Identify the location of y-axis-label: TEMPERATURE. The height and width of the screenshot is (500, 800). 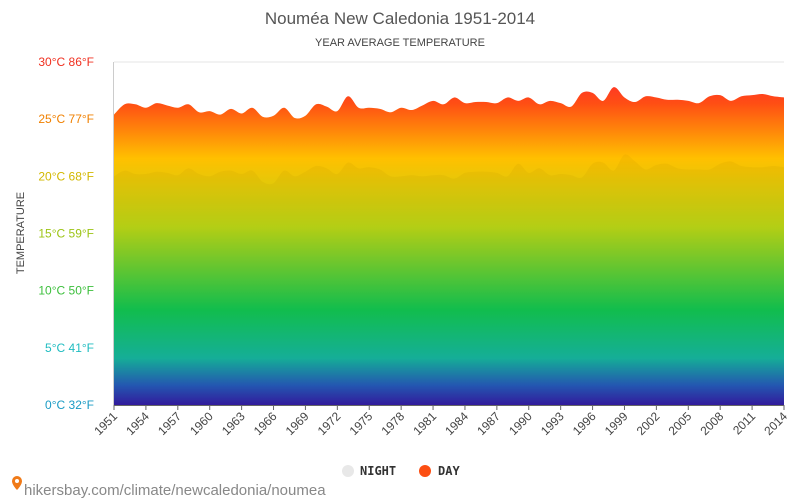
(21, 233).